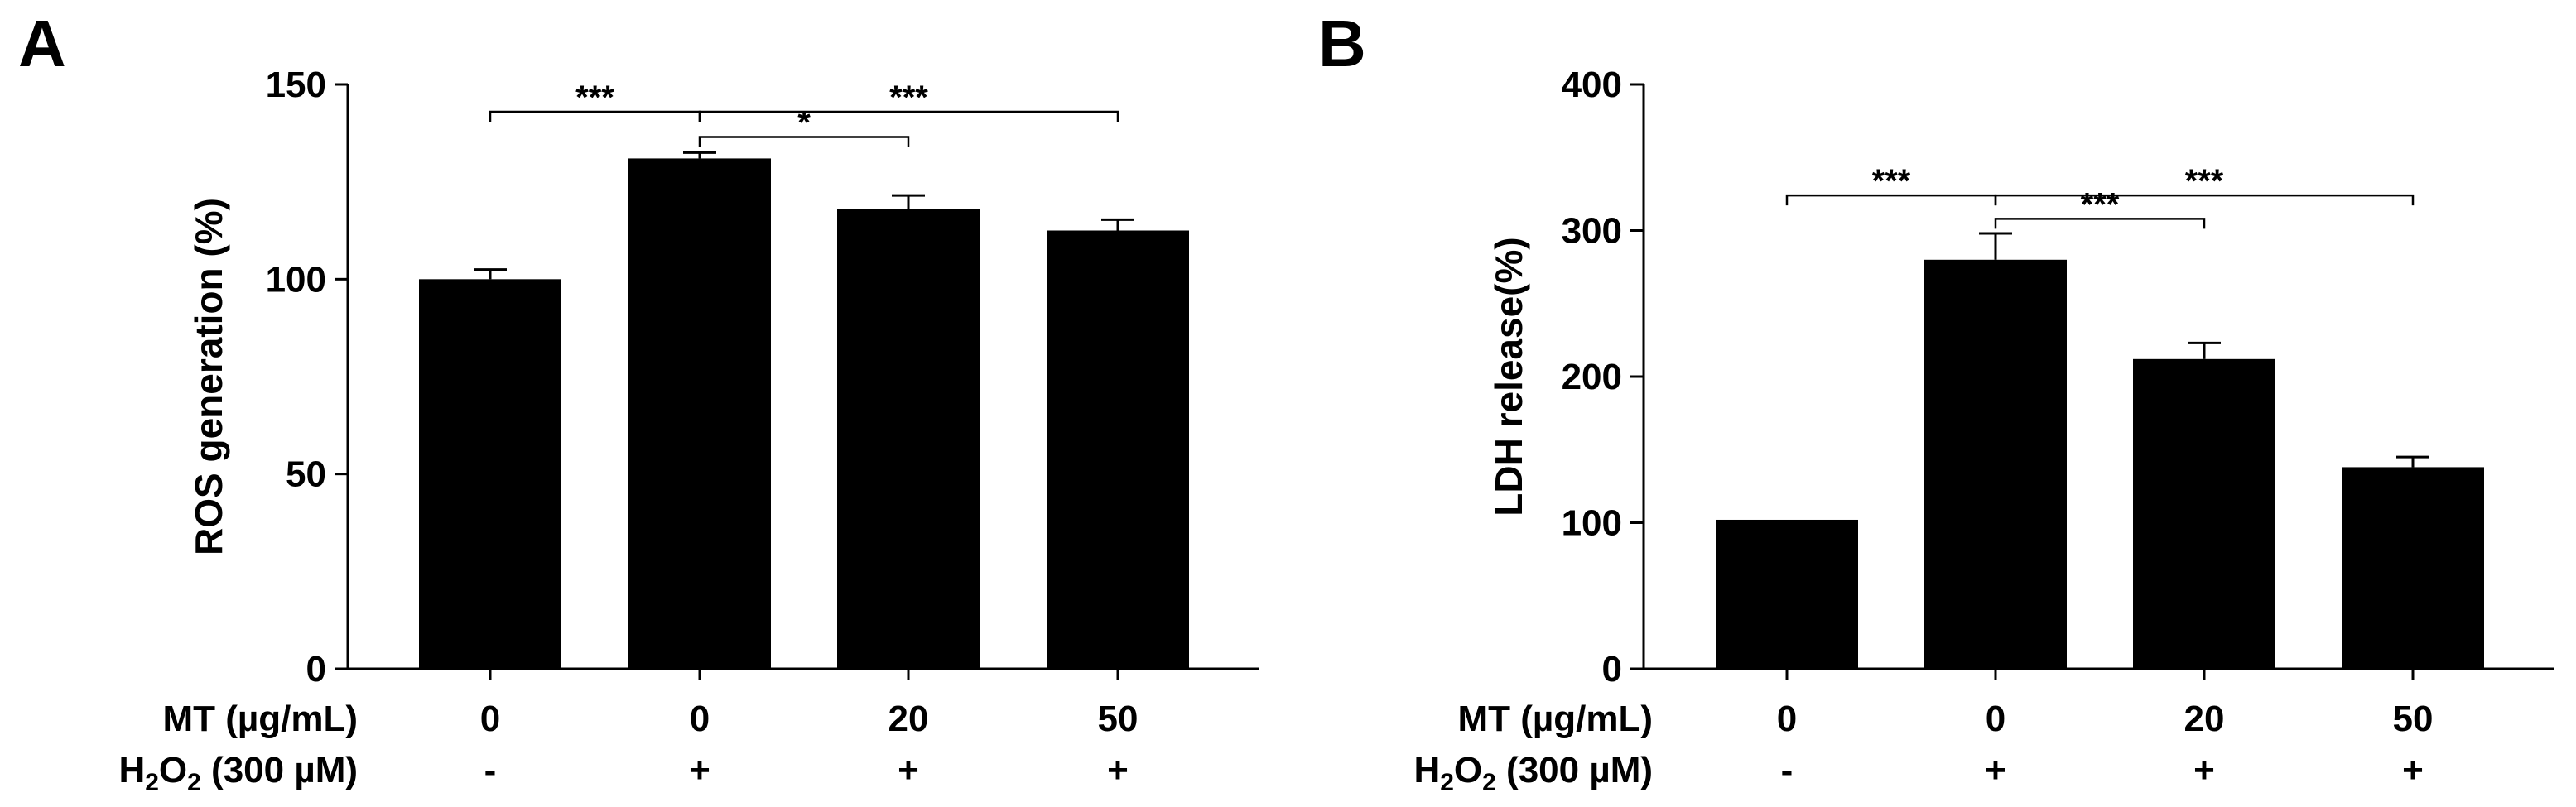 Image resolution: width=2576 pixels, height=807 pixels. I want to click on y-axis-title: ROS generation (%), so click(208, 376).